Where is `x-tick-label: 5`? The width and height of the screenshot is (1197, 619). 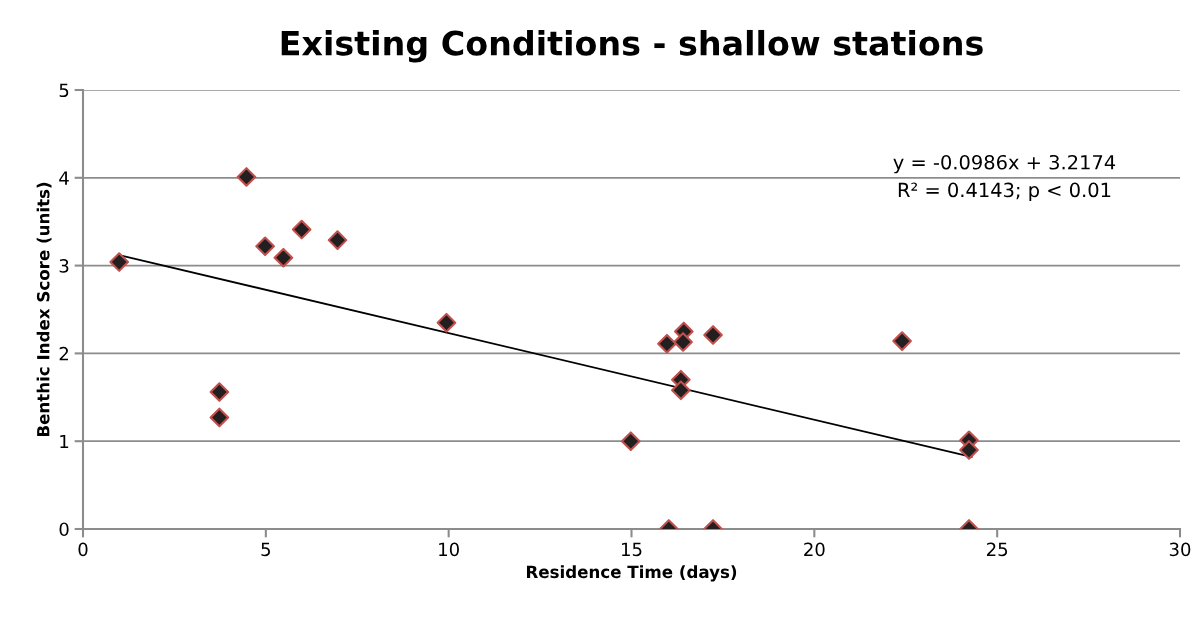 x-tick-label: 5 is located at coordinates (265, 549).